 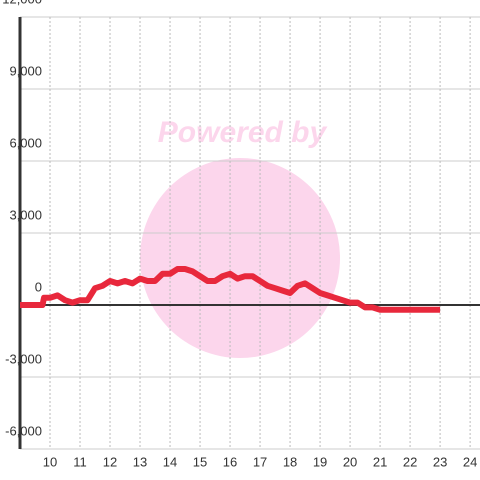 I want to click on x-tick-label: 17, so click(x=260, y=461).